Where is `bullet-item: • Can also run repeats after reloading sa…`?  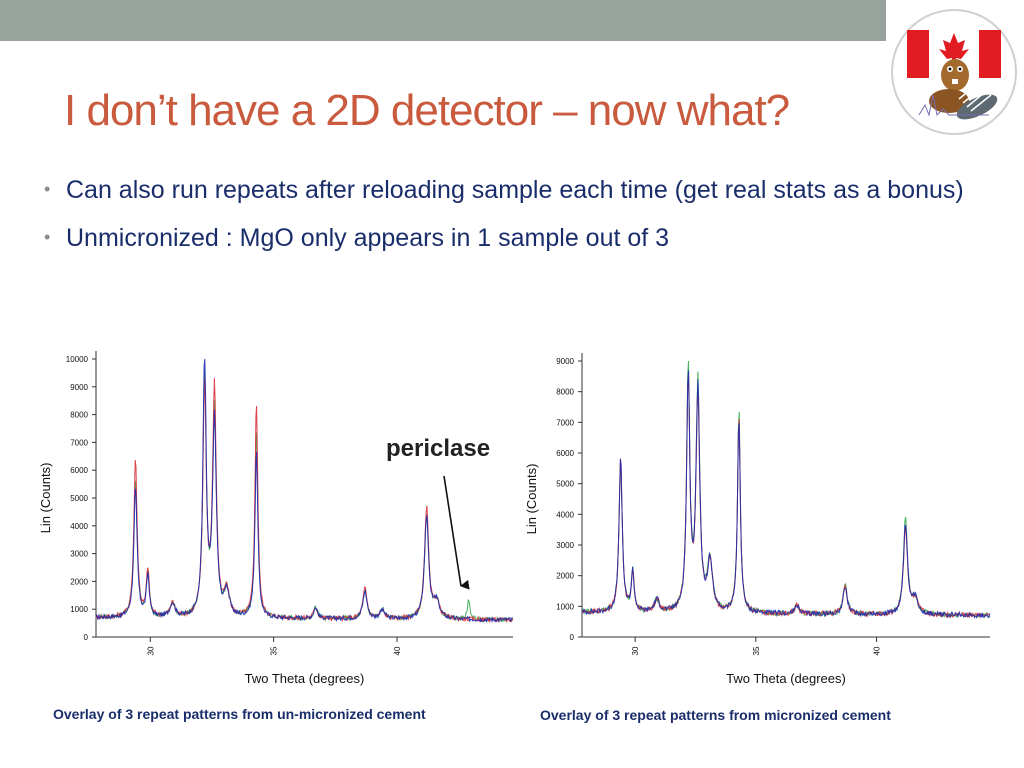 bullet-item: • Can also run repeats after reloading sa… is located at coordinates (504, 190).